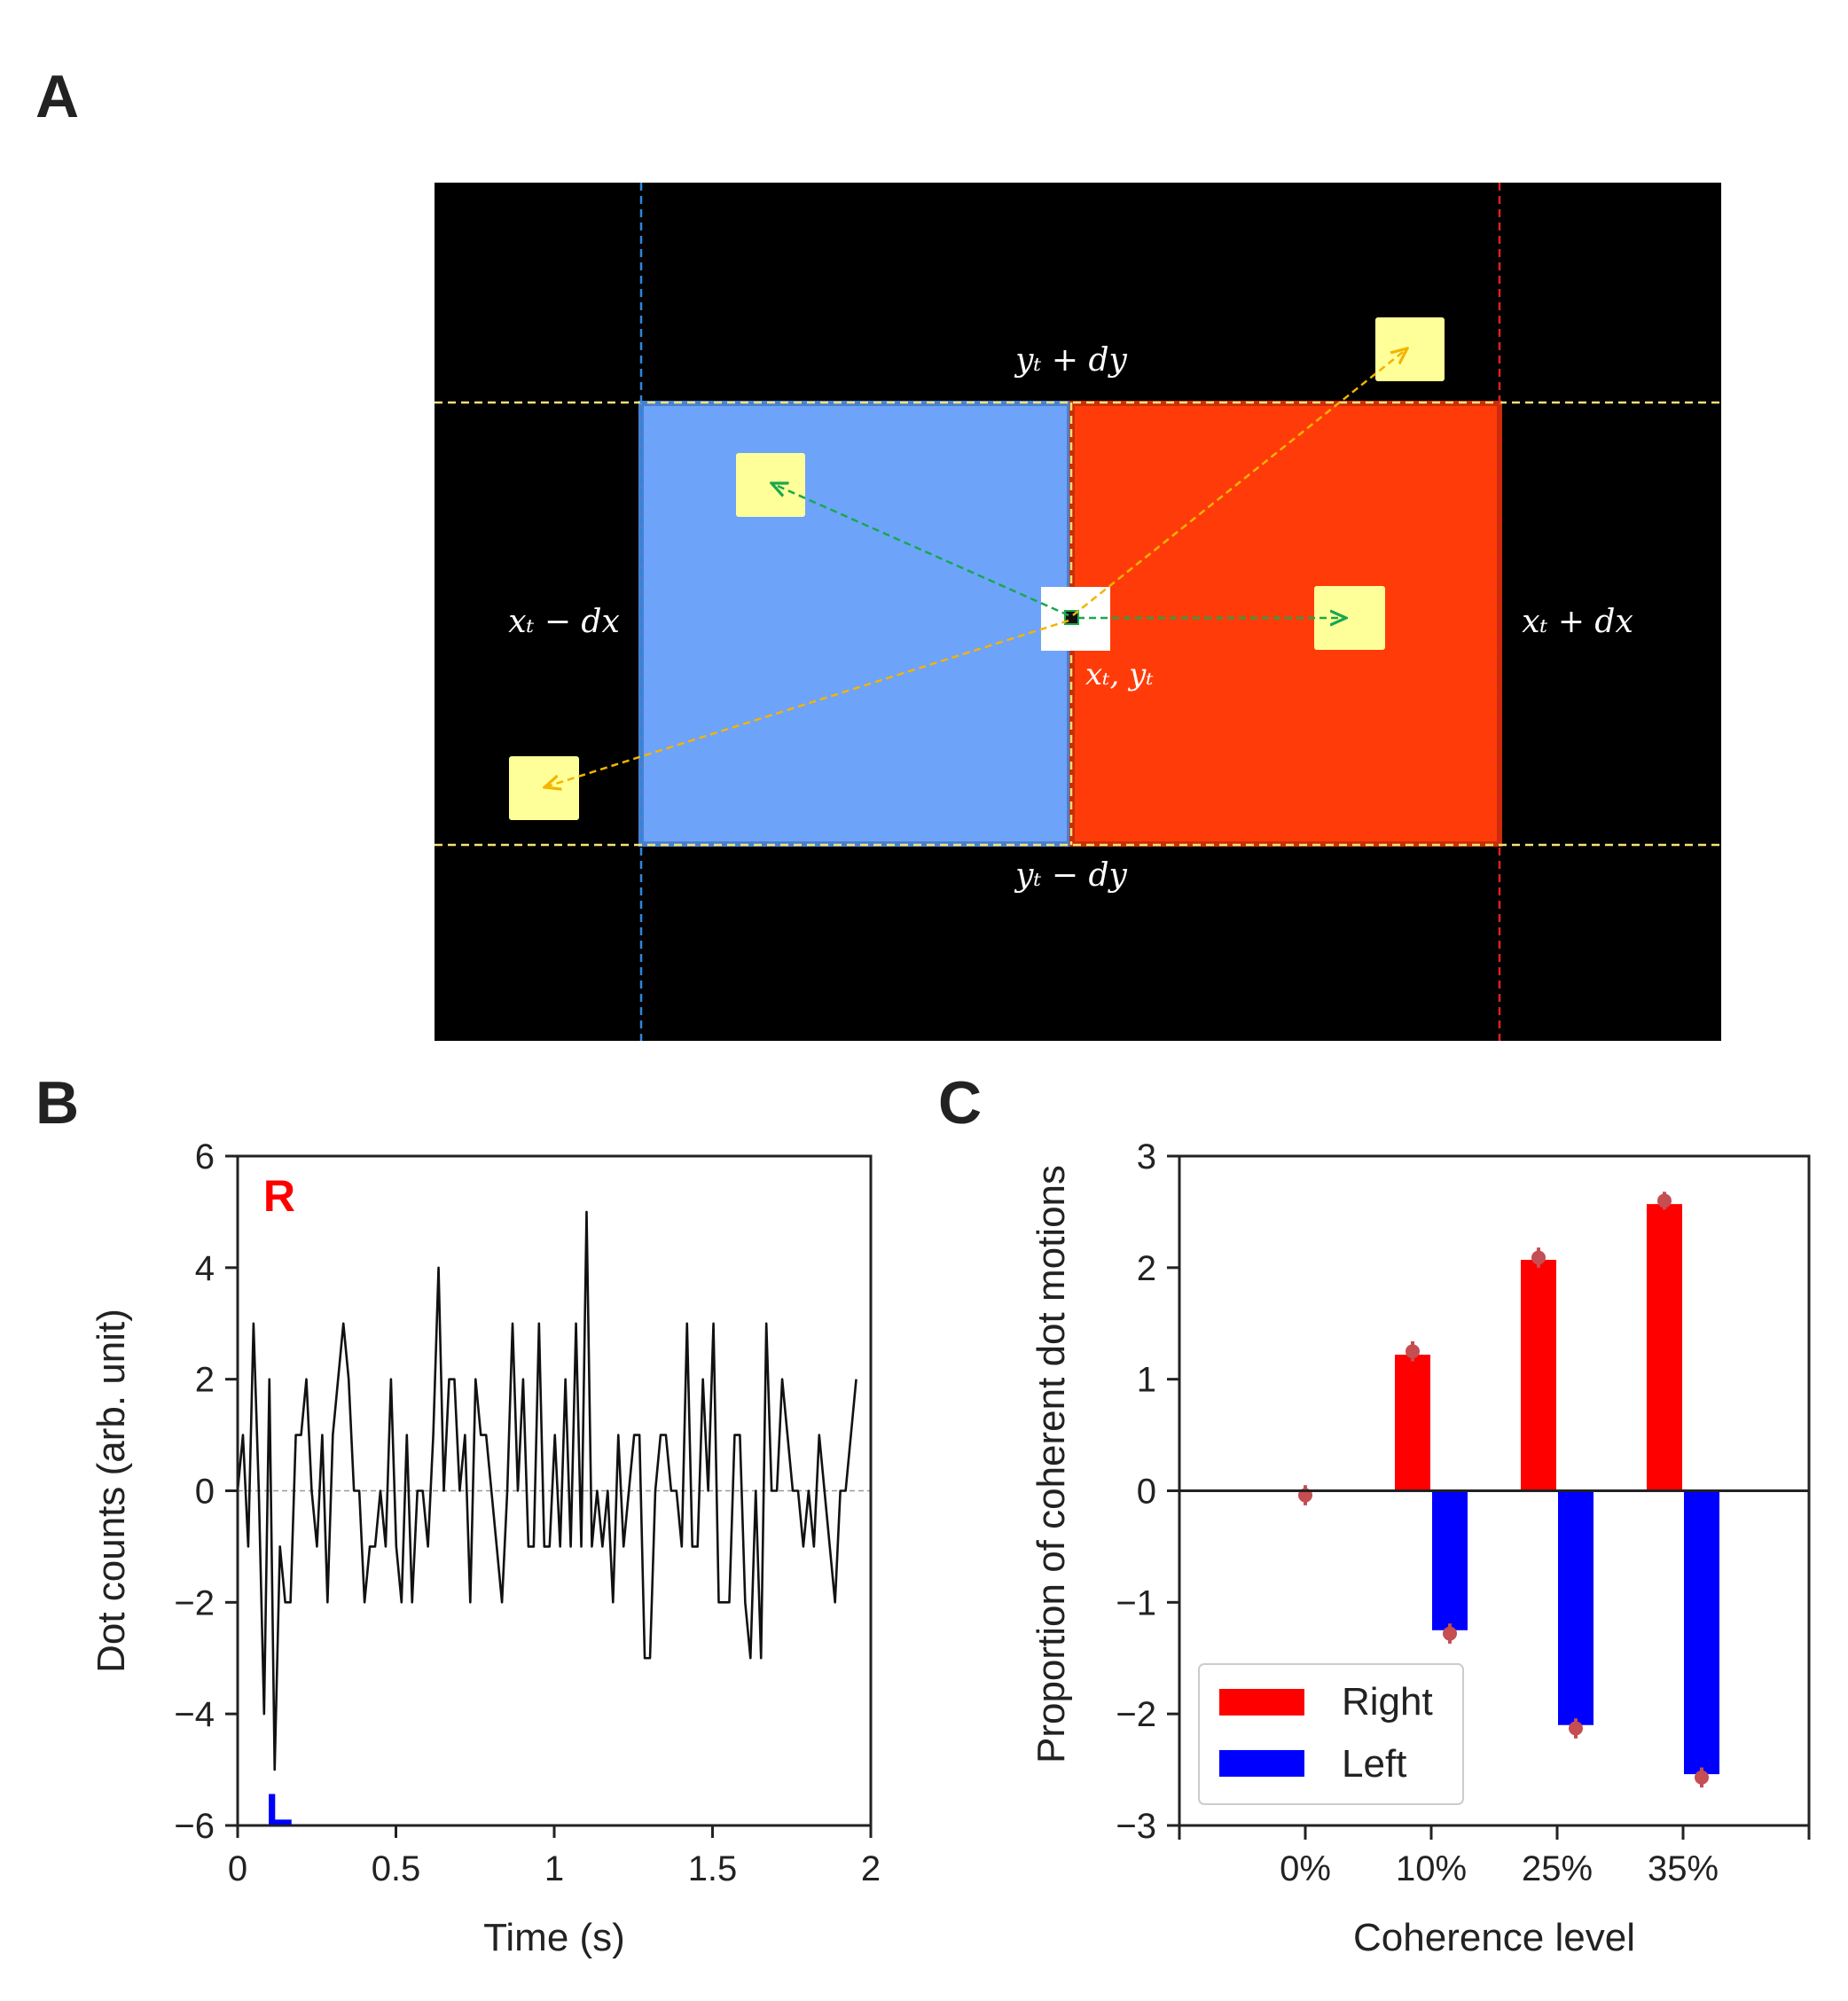  Describe the element at coordinates (194, 1826) in the screenshot. I see `y-tick-label: −6` at that location.